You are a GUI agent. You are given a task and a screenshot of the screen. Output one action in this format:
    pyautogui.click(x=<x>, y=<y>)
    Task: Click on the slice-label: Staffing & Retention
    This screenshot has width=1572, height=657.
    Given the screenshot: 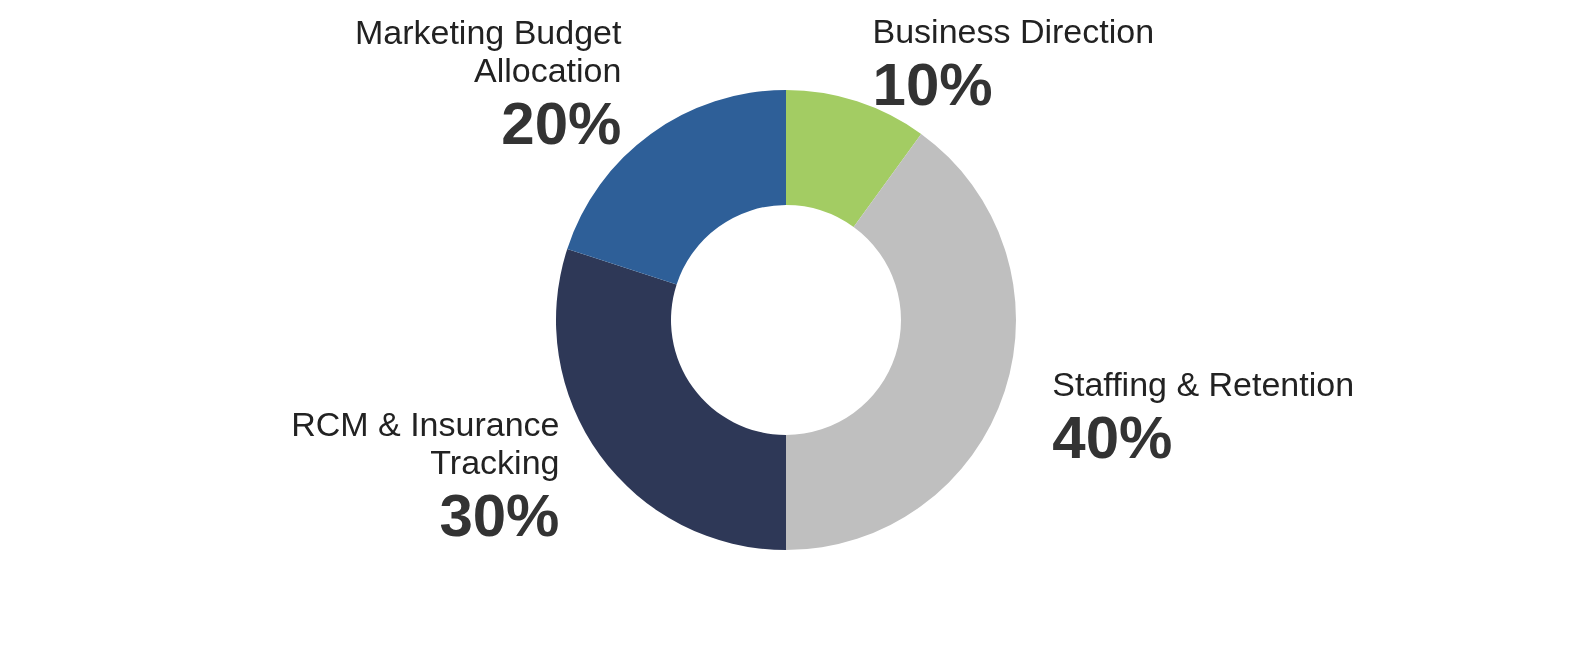 What is the action you would take?
    pyautogui.click(x=1203, y=383)
    